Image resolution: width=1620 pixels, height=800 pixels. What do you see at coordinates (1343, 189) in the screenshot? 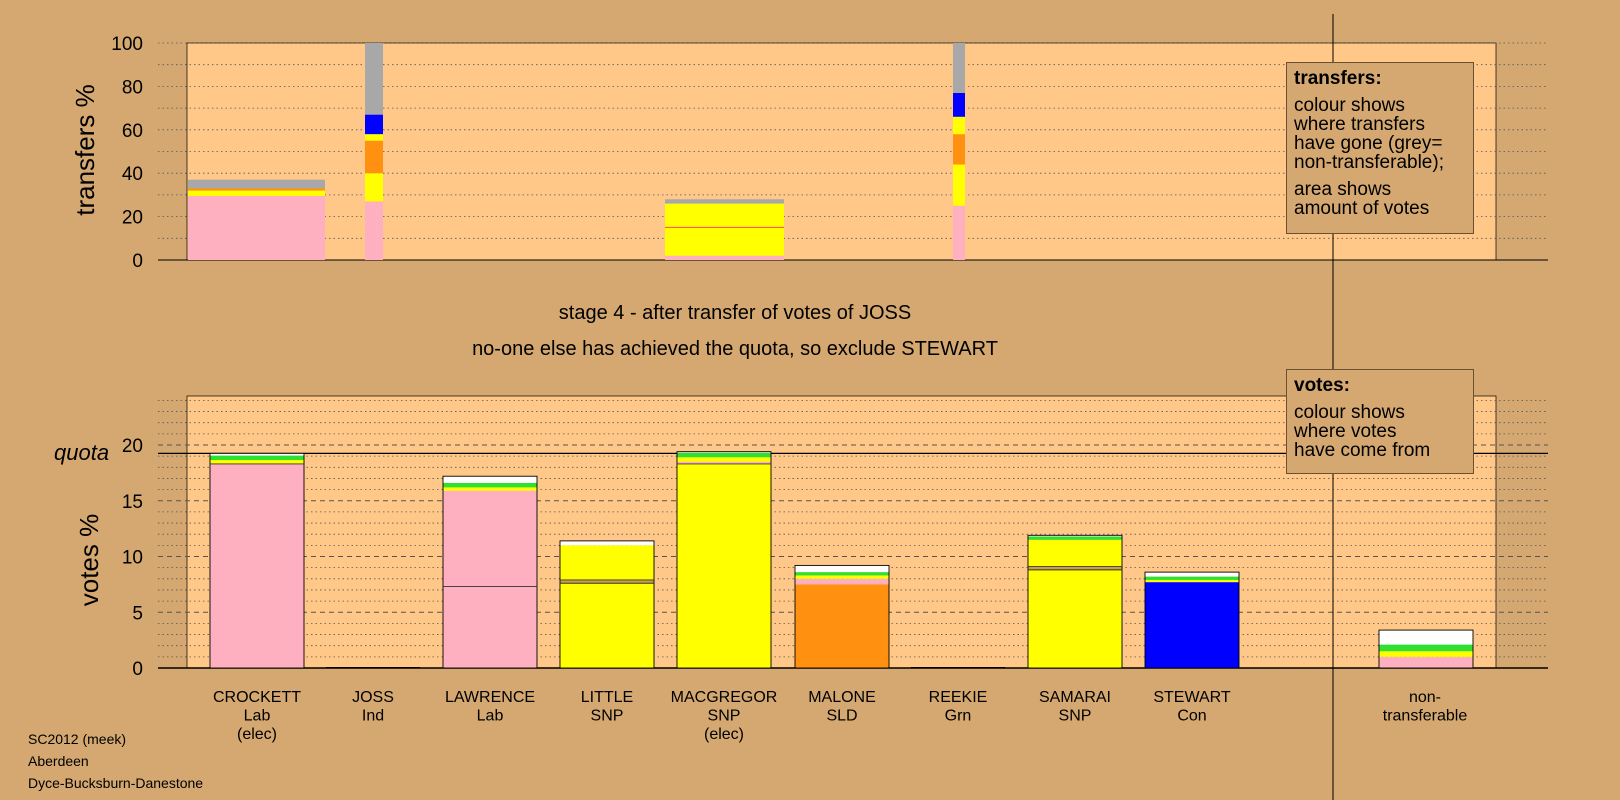
I see `transfers-legend-line: area shows` at bounding box center [1343, 189].